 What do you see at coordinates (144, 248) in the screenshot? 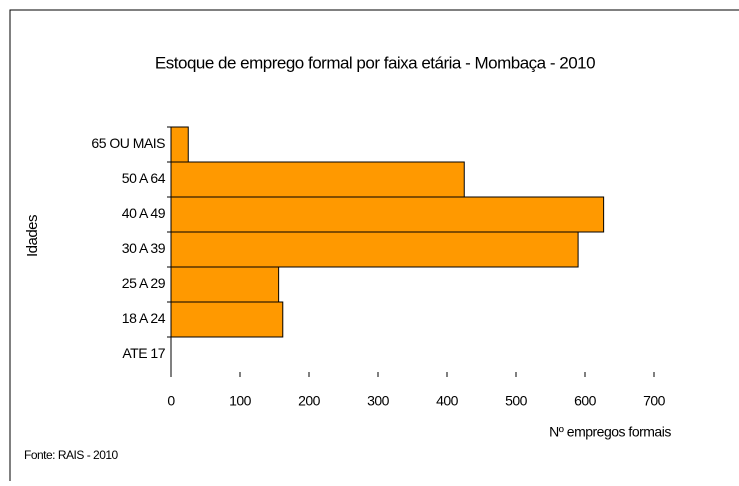
I see `y-tick-label: 30 A 39` at bounding box center [144, 248].